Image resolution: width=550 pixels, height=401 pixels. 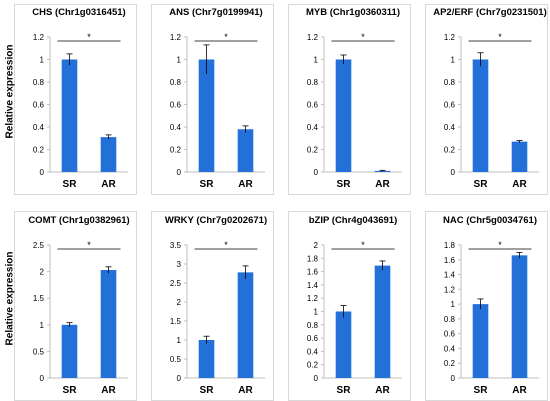 I want to click on chart-7-ytick-label: 0.6, so click(x=313, y=338).